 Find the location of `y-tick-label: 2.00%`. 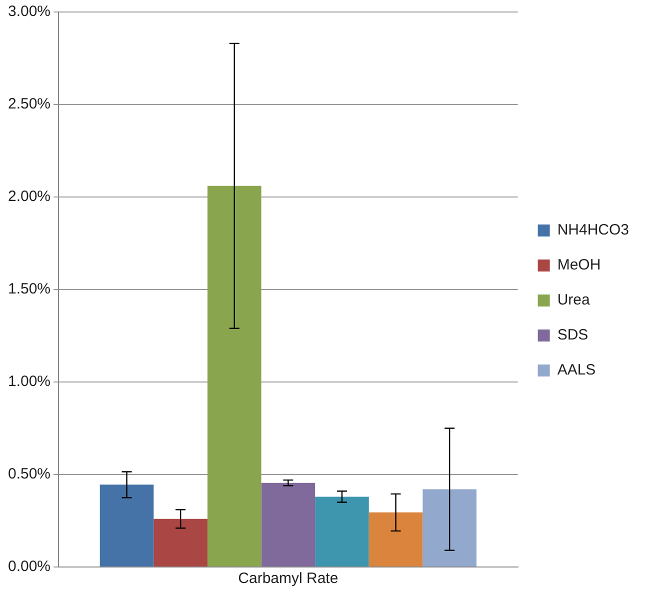

y-tick-label: 2.00% is located at coordinates (29, 197).